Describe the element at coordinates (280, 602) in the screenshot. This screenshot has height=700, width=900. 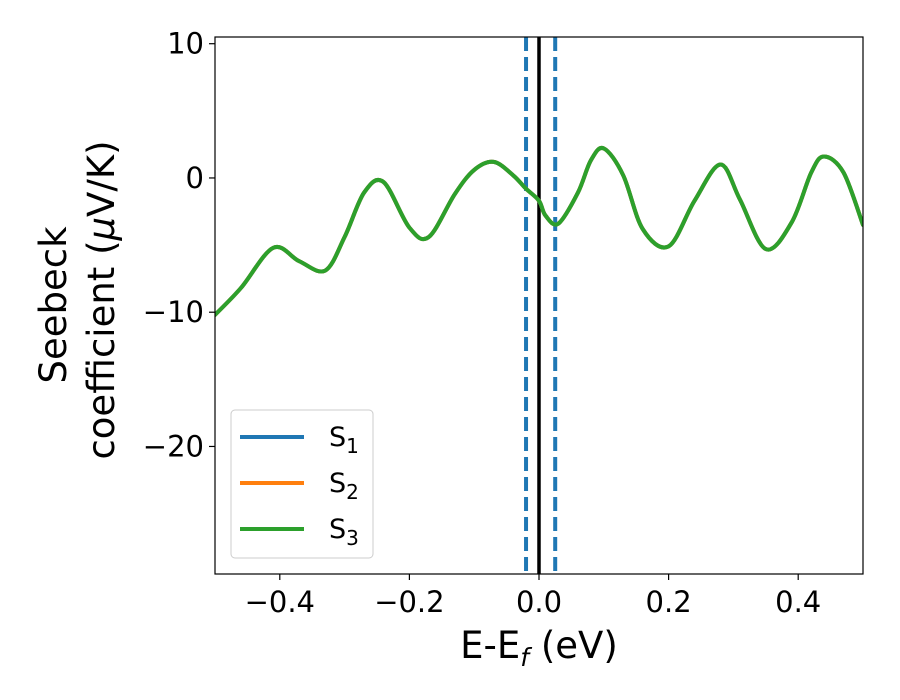
I see `x-tick-label: −0.4` at that location.